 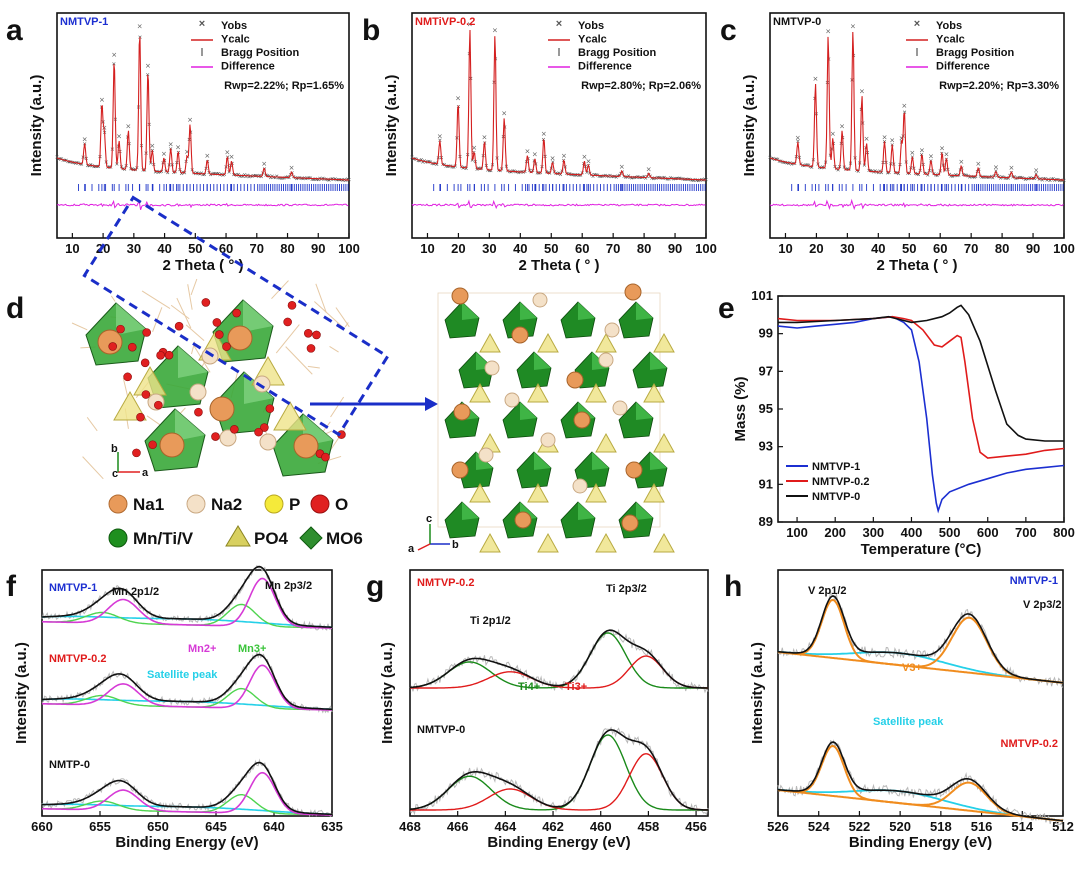 I want to click on y-axis-label: Intensity (a.u.), so click(x=391, y=126).